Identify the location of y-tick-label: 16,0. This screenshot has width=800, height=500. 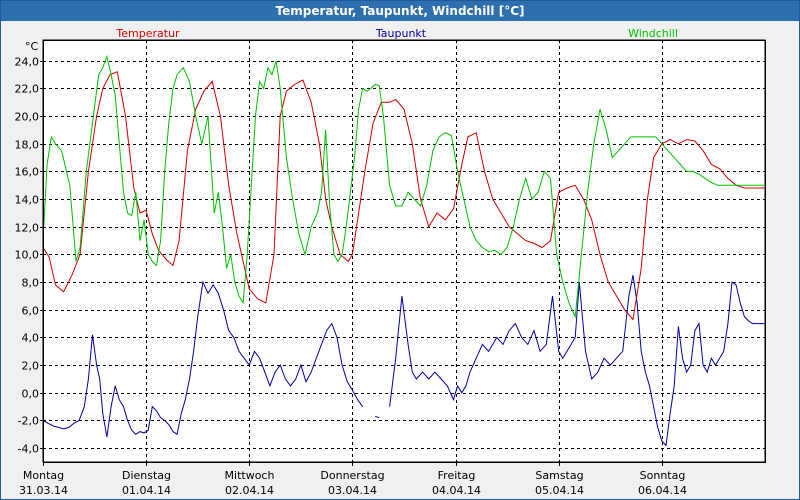
(27, 172).